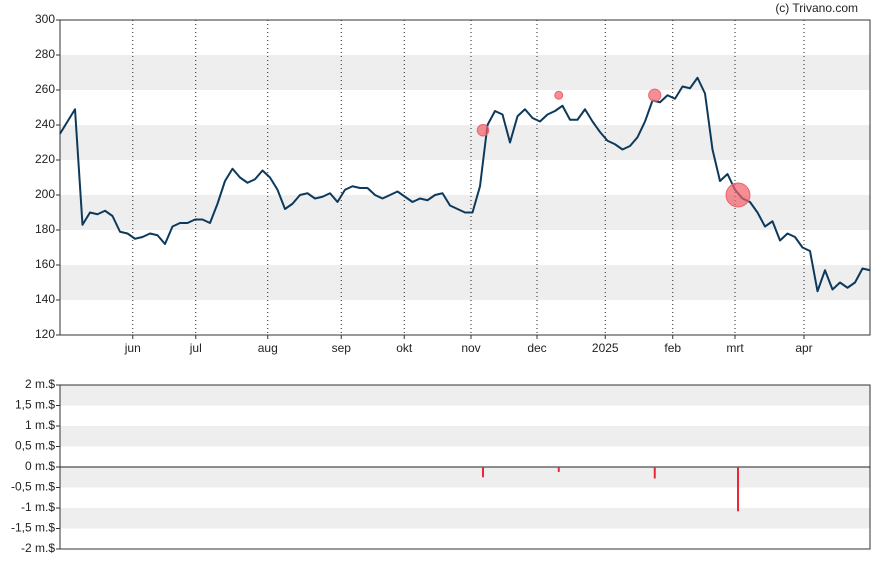 The image size is (888, 565). Describe the element at coordinates (605, 348) in the screenshot. I see `x-tick-label: 2025` at that location.